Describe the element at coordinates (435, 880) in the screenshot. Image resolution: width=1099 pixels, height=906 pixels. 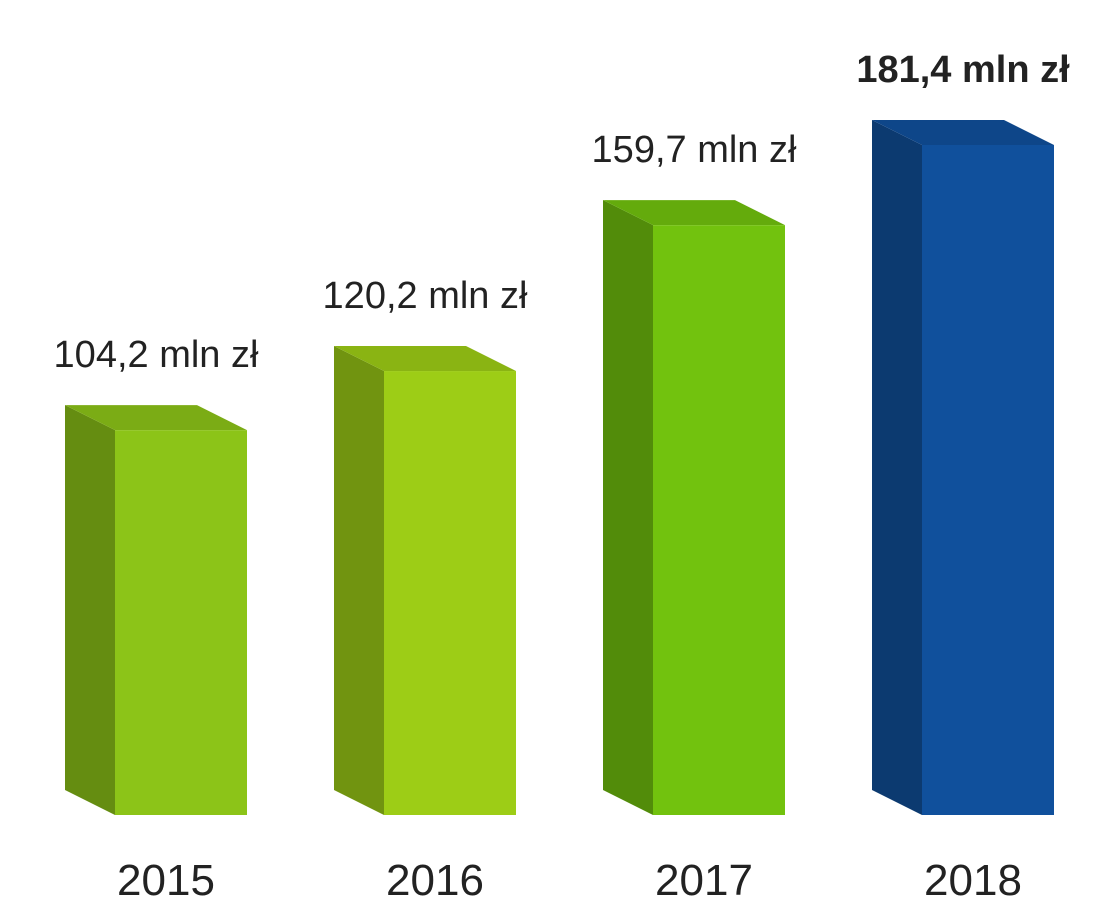
I see `x-tick-label: 2016` at that location.